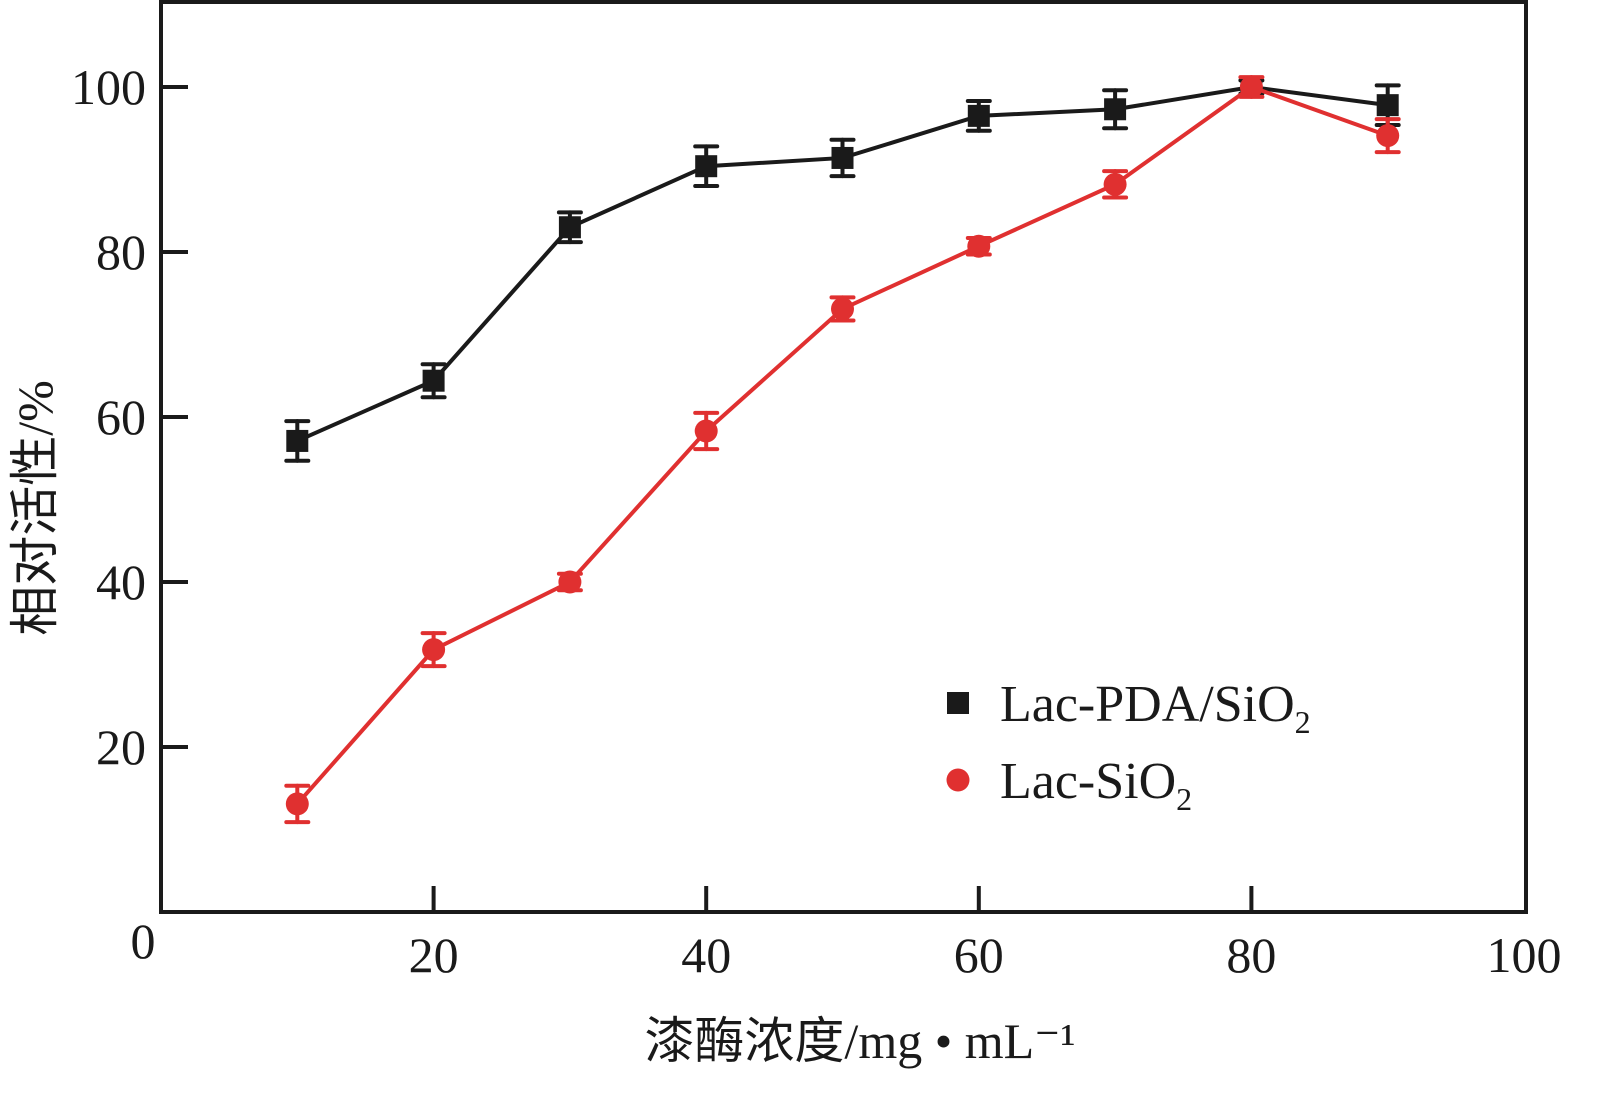  I want to click on legend-label-main: Lac-PDA/SiO, so click(1147, 704).